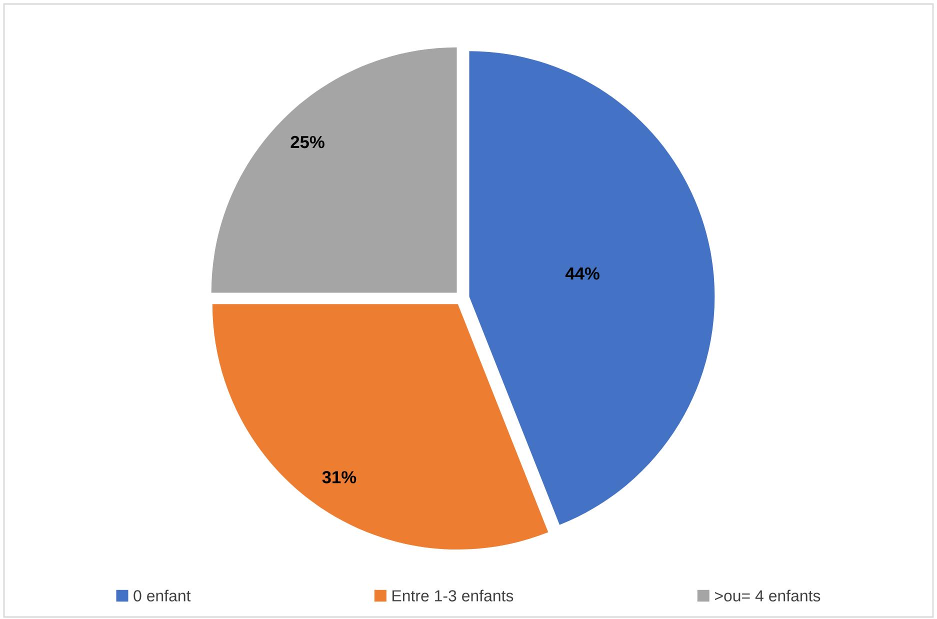 The image size is (937, 619). I want to click on legend-label: Entre 1-3 enfants, so click(453, 596).